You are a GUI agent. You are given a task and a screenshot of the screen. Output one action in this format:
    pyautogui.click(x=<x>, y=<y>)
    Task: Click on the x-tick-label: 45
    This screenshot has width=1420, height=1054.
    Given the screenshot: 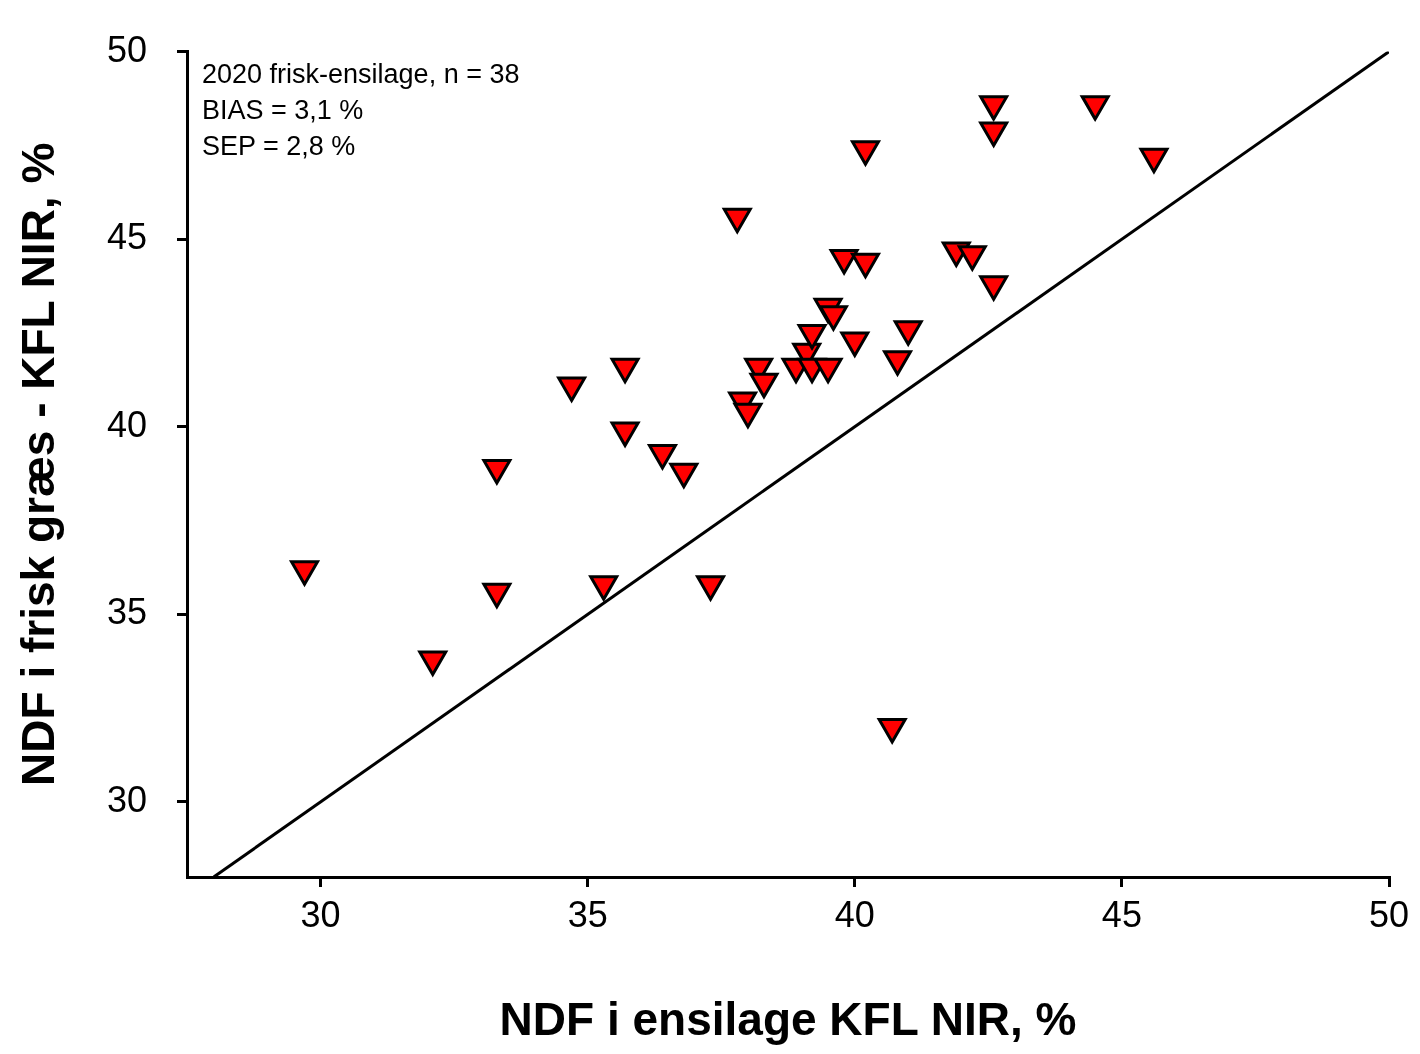 What is the action you would take?
    pyautogui.click(x=1121, y=914)
    